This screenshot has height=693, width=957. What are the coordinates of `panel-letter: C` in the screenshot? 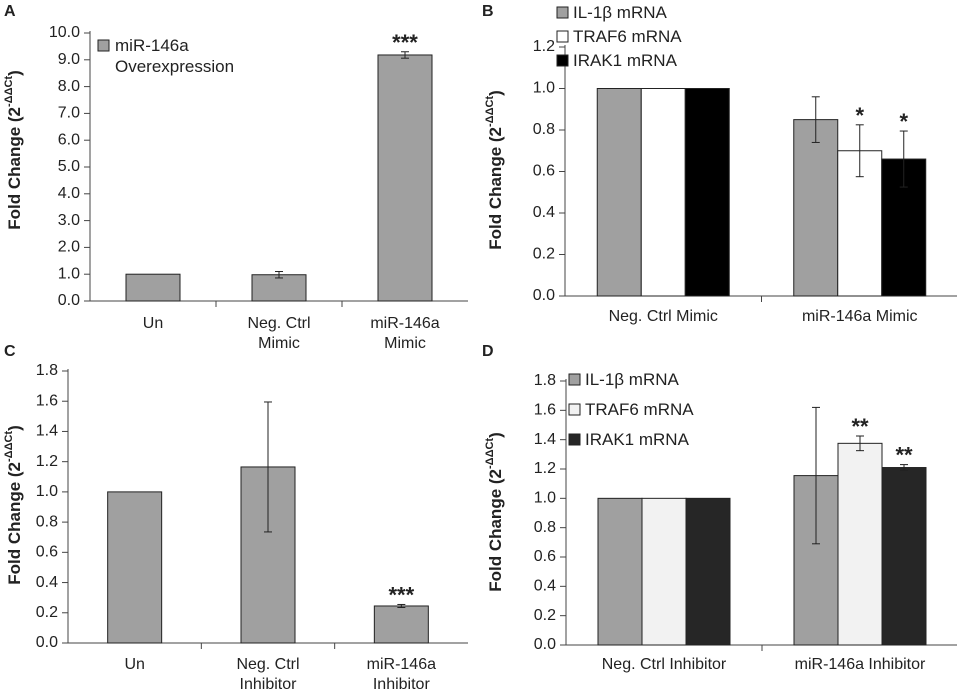 It's located at (10, 351).